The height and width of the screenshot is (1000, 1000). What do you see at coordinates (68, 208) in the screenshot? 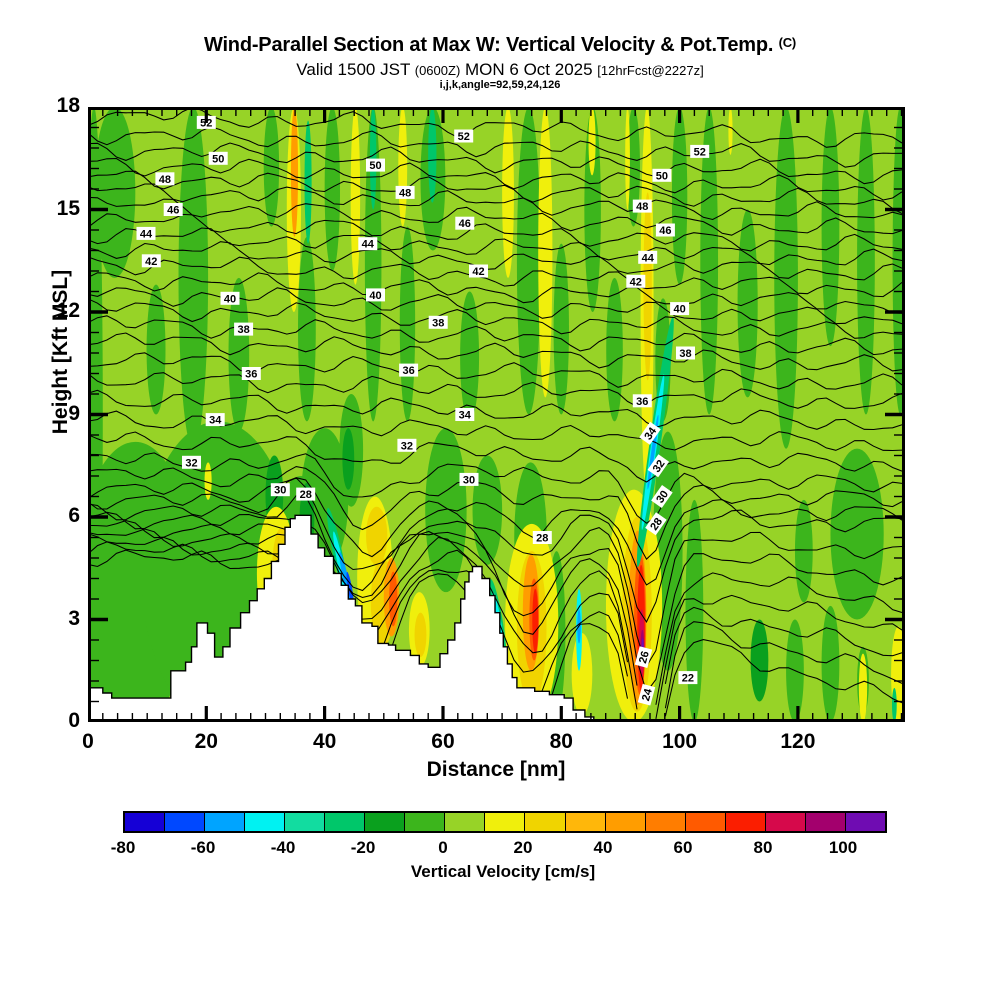
I see `y-tick-label: 15` at bounding box center [68, 208].